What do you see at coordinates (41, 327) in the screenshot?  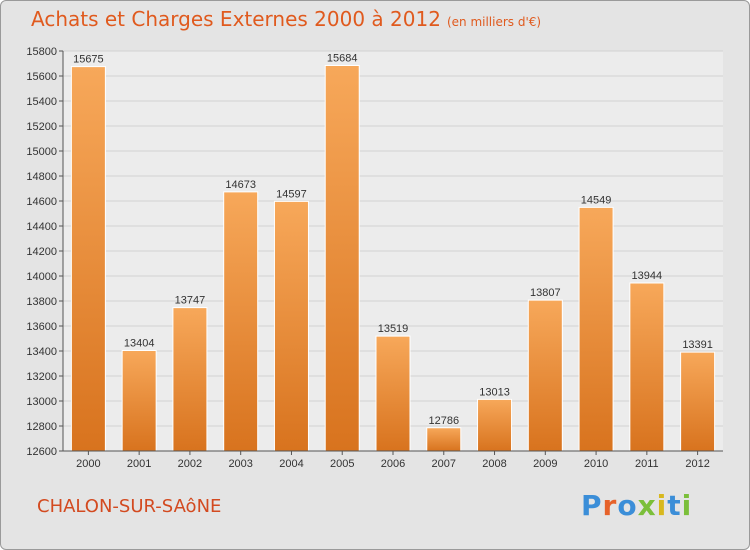 I see `y-tick-label: 13600` at bounding box center [41, 327].